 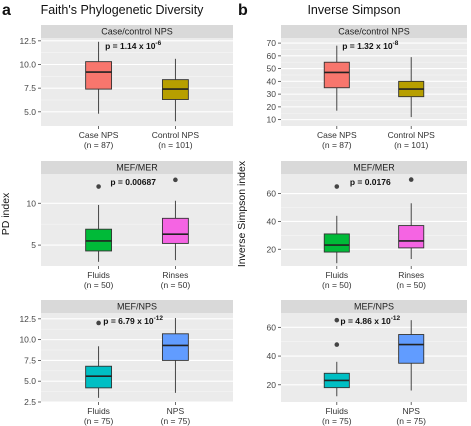 What do you see at coordinates (370, 320) in the screenshot?
I see `panel-b-mef-nps-p-value: p = 4.86 x 10-12` at bounding box center [370, 320].